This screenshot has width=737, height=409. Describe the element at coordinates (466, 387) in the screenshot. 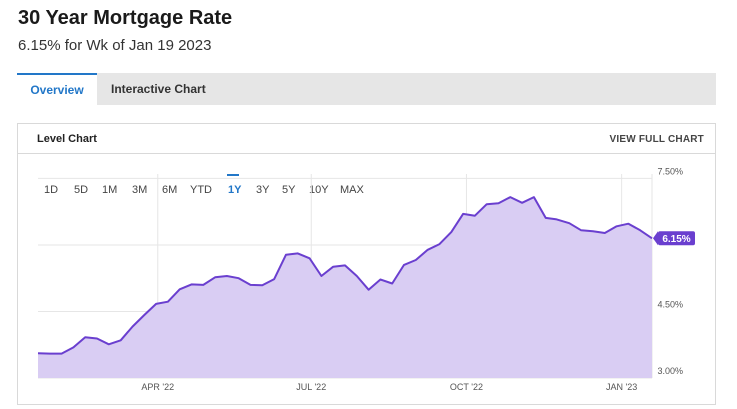

I see `x-tick-label: OCT '22` at that location.